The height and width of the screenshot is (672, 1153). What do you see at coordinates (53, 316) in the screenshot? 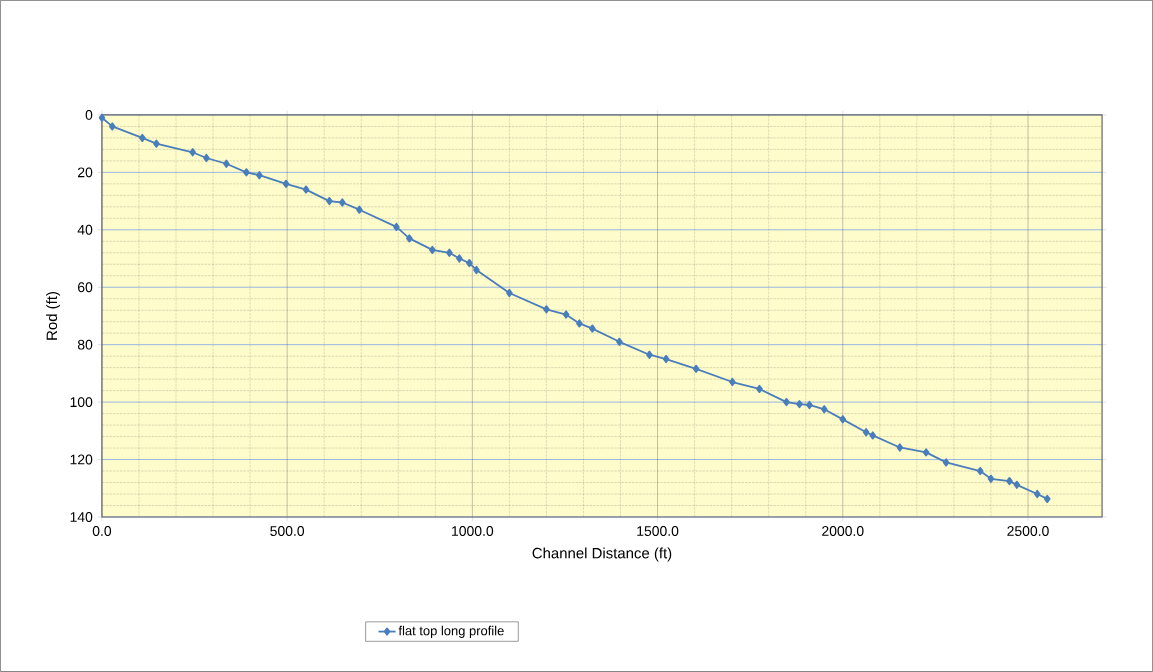
I see `y-axis-title: Rod (ft)` at bounding box center [53, 316].